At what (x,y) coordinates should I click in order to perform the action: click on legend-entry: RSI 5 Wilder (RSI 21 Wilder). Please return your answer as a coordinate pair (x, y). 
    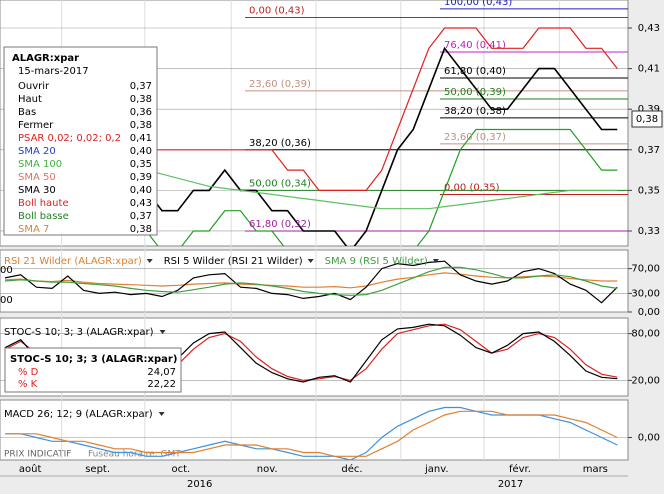
    Looking at the image, I should click on (233, 261).